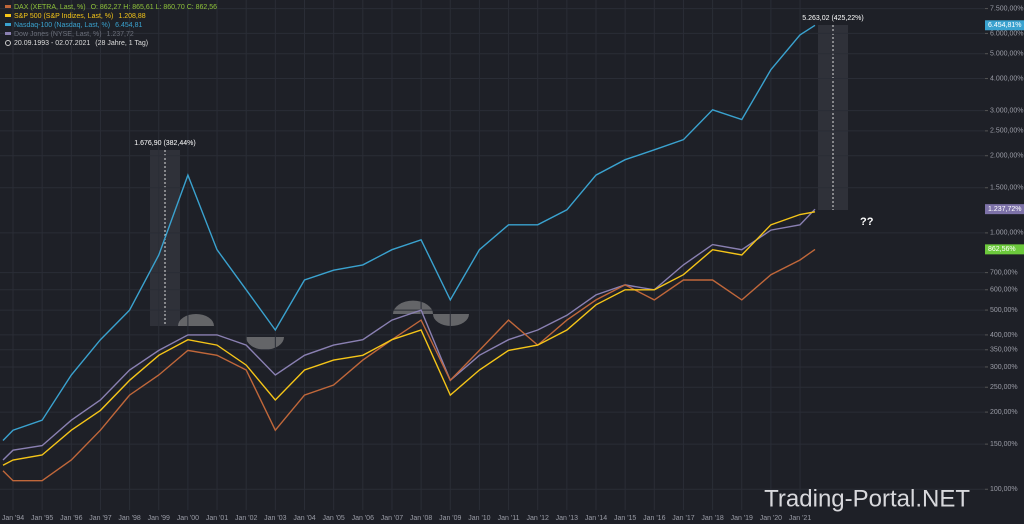  I want to click on y-tick-label: 400,00%, so click(1004, 335).